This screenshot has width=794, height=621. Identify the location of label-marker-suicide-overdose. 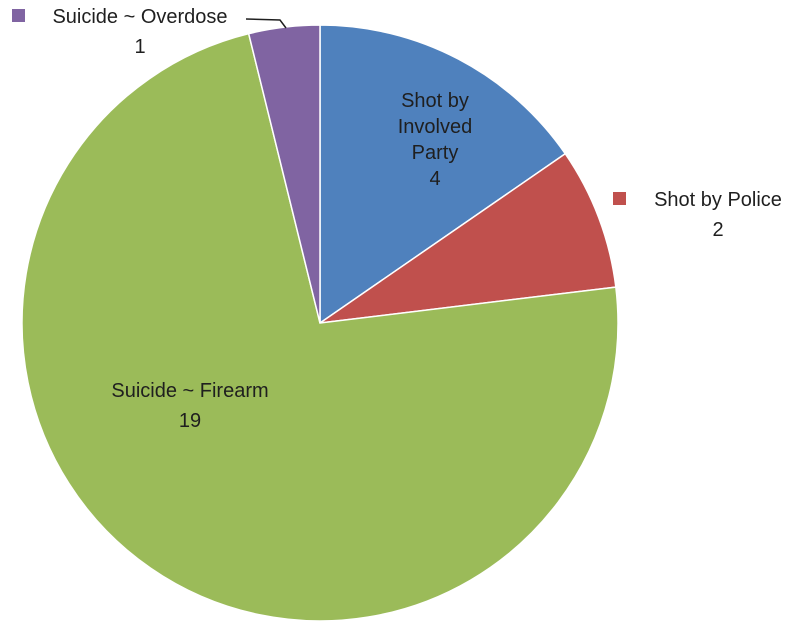
(18, 15).